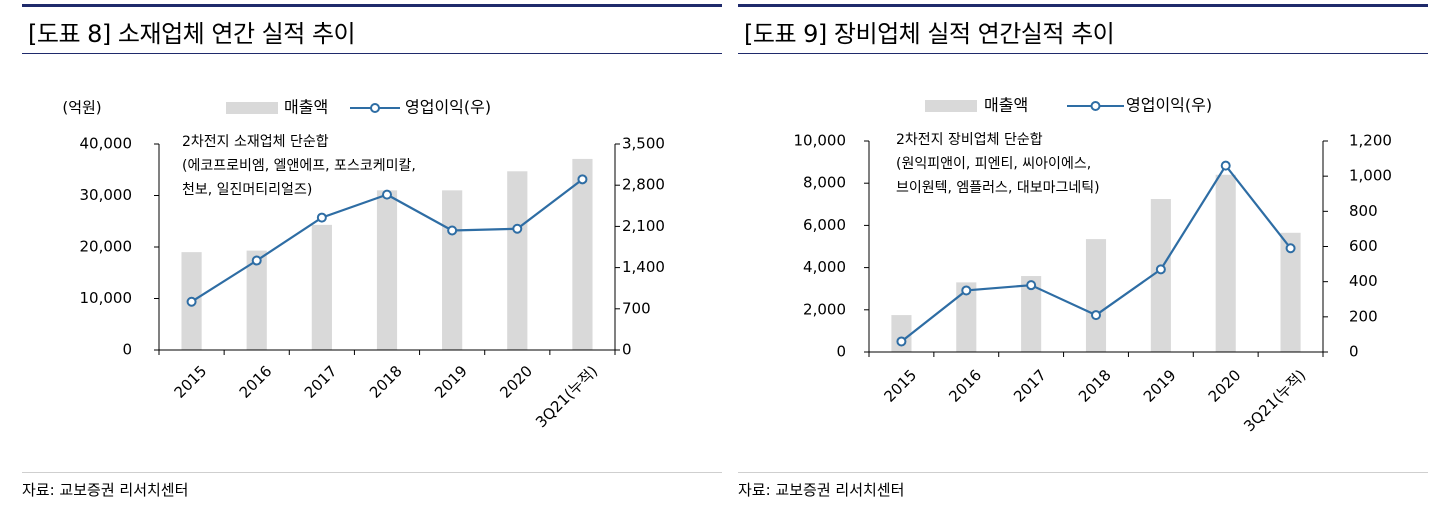 The height and width of the screenshot is (526, 1448). What do you see at coordinates (1370, 176) in the screenshot?
I see `y2-tick-label: 1,000` at bounding box center [1370, 176].